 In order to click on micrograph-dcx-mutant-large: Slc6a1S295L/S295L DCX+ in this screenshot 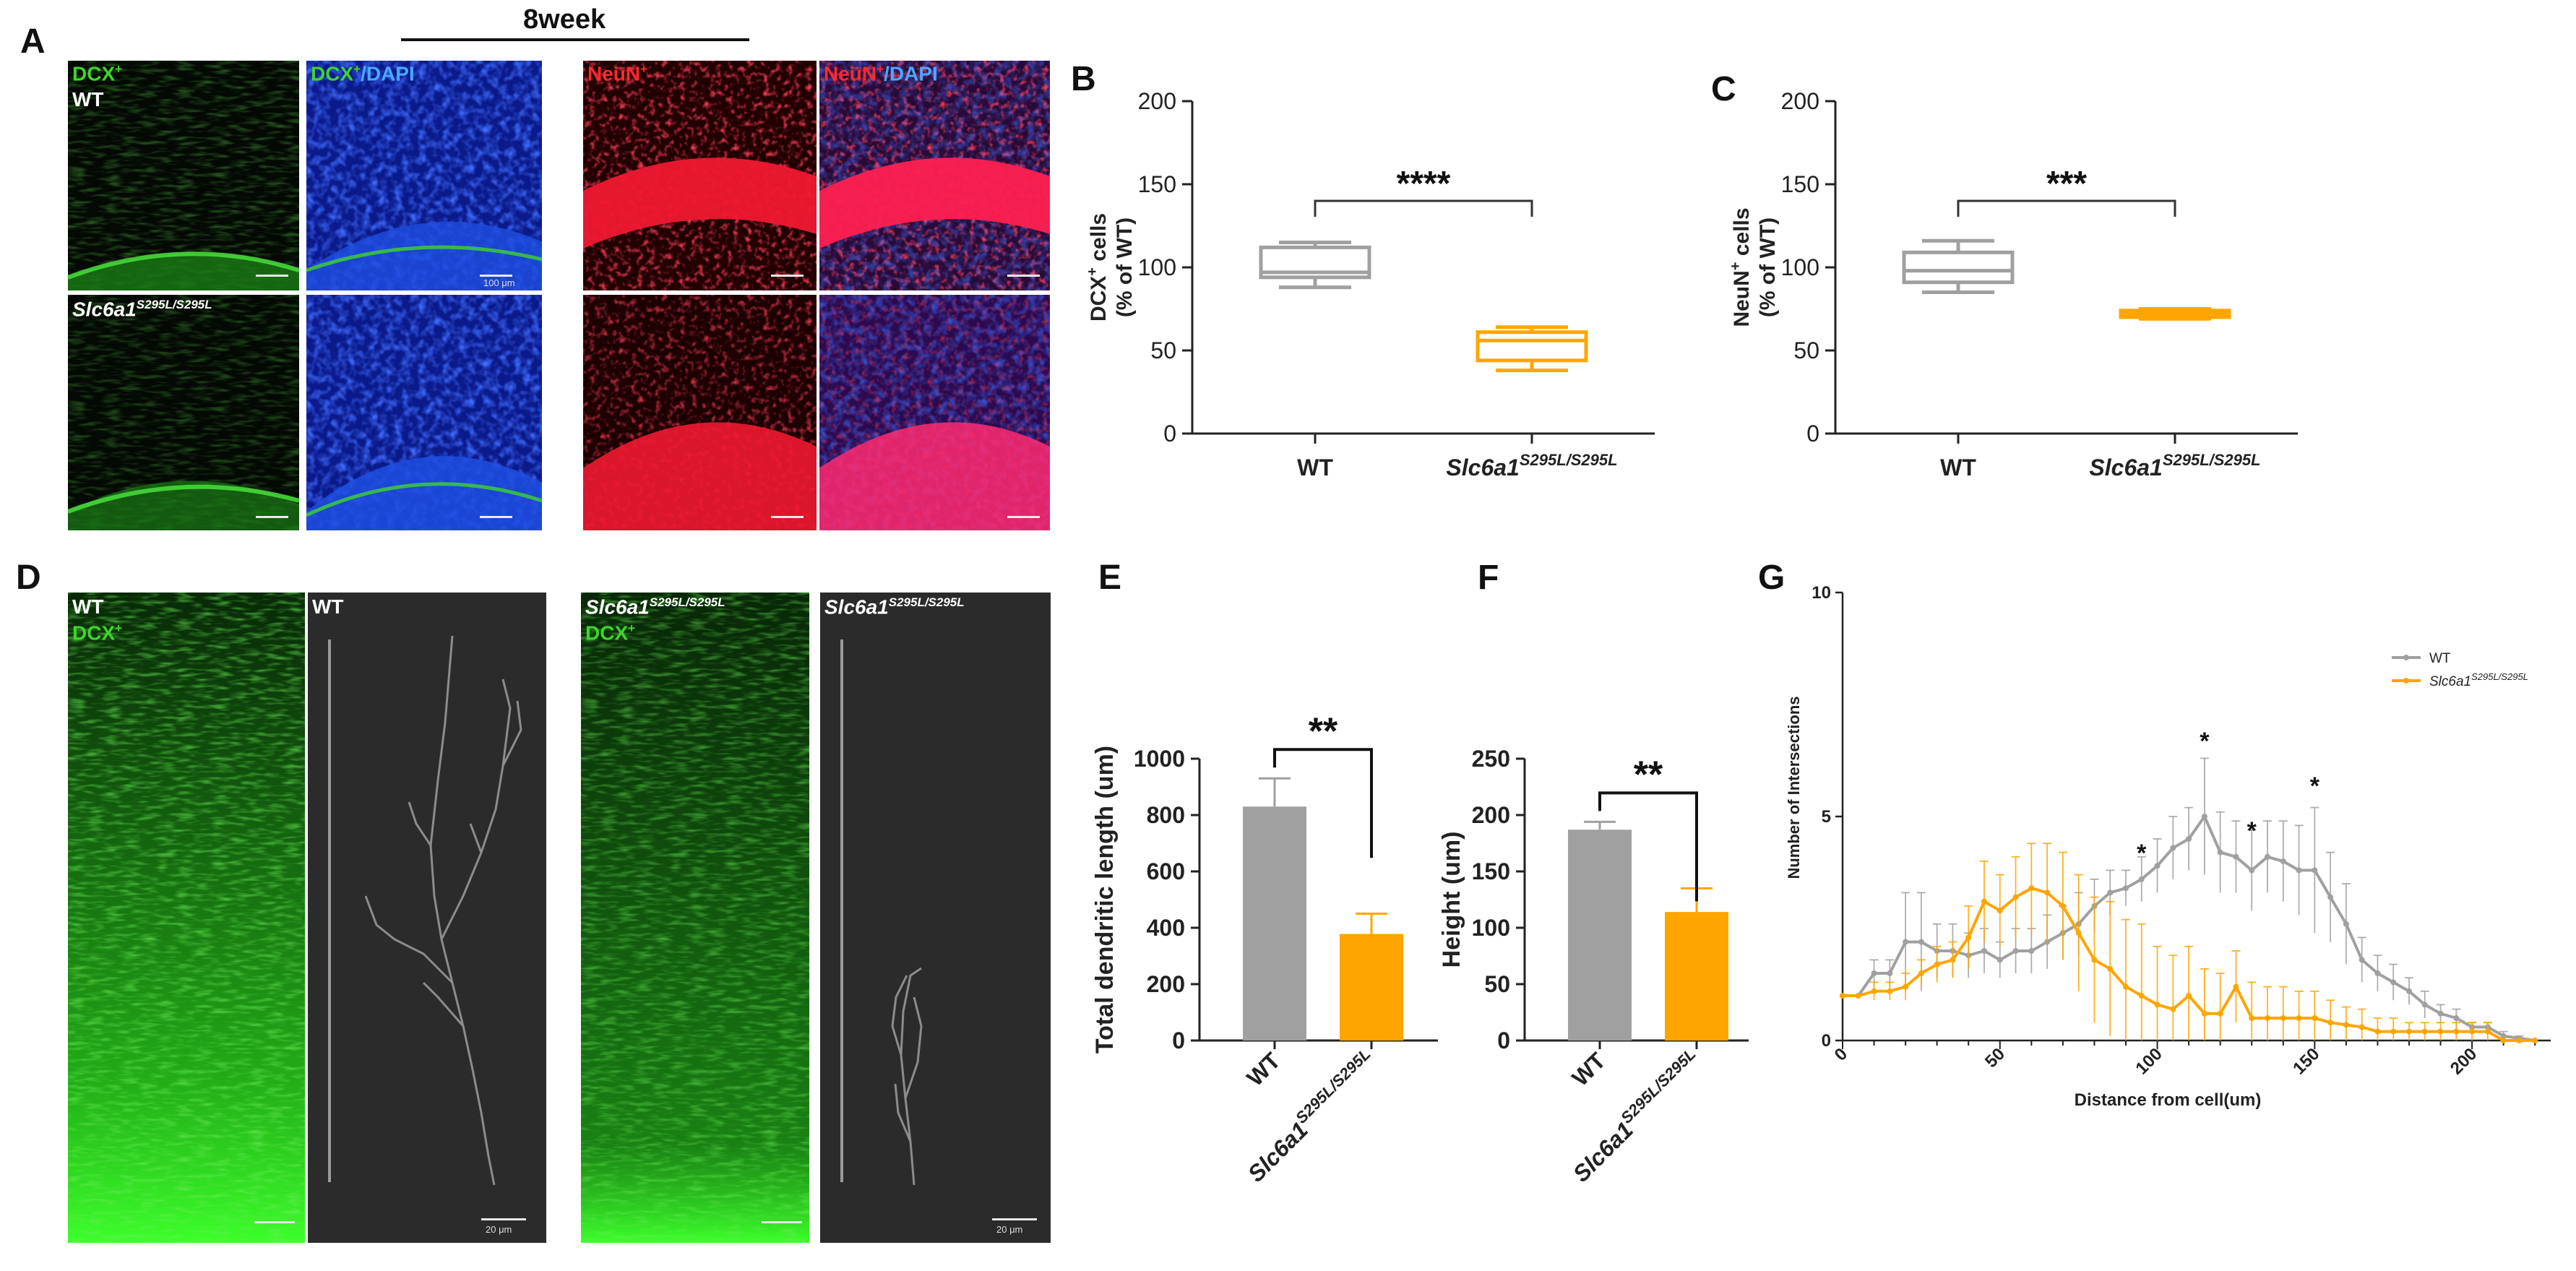, I will do `click(695, 918)`.